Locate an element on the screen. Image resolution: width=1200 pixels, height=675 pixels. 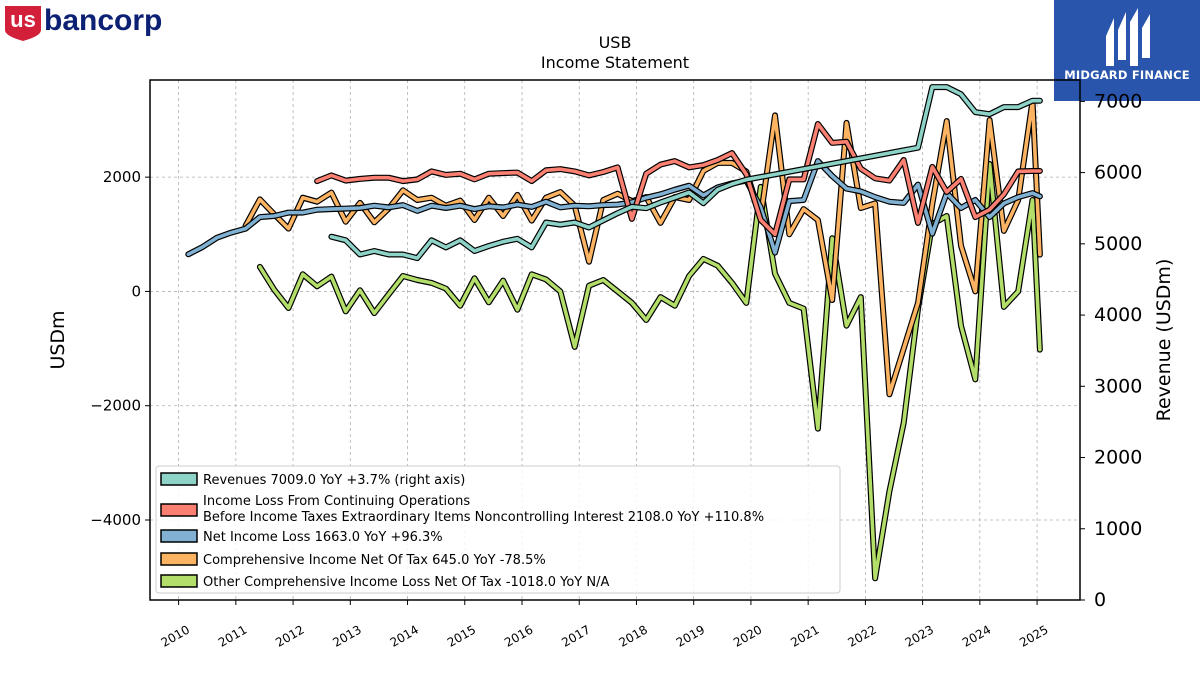
y-right-tick-label: 6000 is located at coordinates (1118, 173).